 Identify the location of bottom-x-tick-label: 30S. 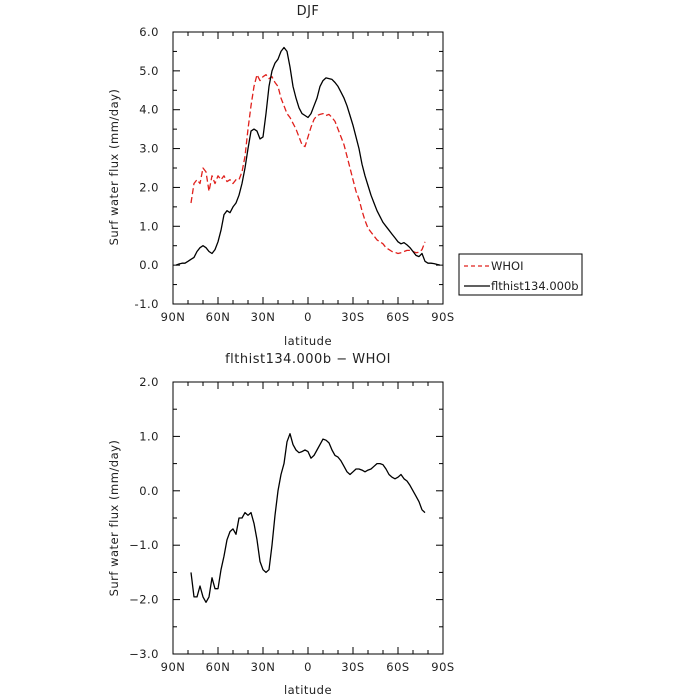
(352, 667).